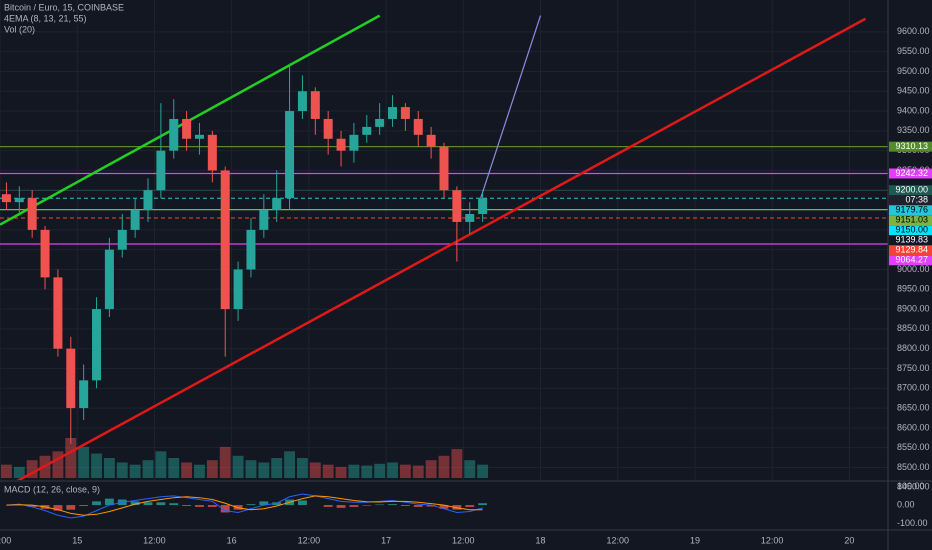 The width and height of the screenshot is (932, 550). What do you see at coordinates (913, 51) in the screenshot?
I see `y-tick-label: 9550.00` at bounding box center [913, 51].